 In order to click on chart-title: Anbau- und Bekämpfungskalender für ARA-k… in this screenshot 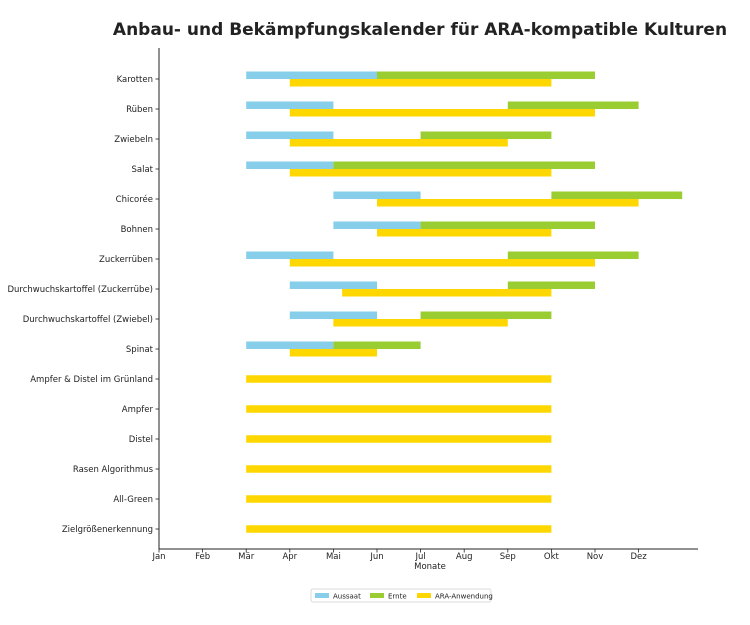, I will do `click(420, 30)`.